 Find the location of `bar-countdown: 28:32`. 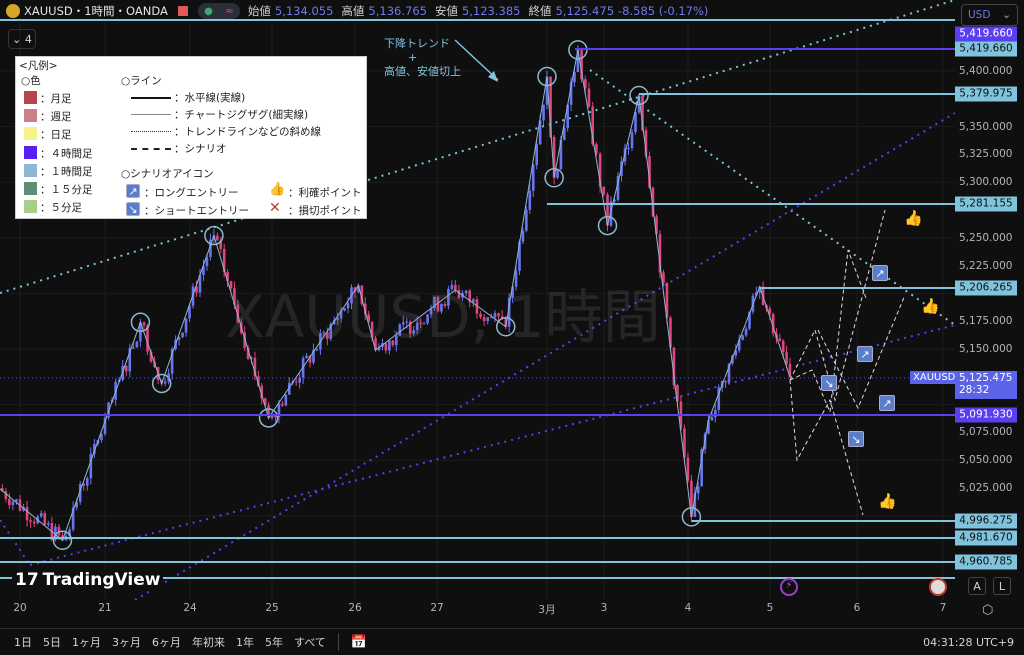

bar-countdown: 28:32 is located at coordinates (974, 390).